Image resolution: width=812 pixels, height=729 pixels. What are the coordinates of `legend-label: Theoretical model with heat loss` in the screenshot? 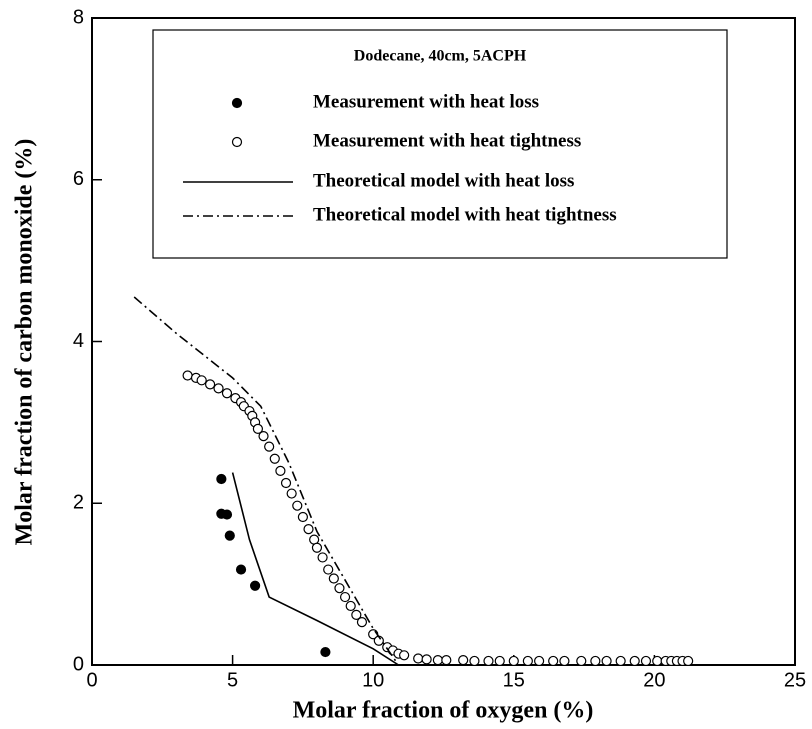 It's located at (443, 180).